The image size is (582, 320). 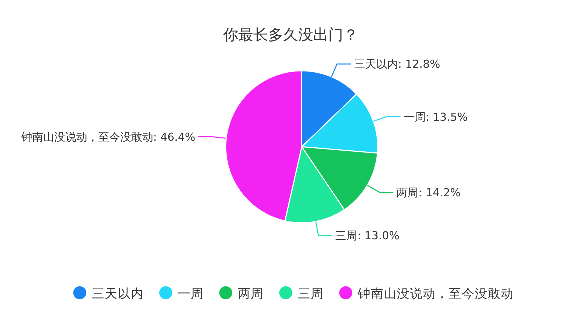 I want to click on legend-label: 三天以内, so click(x=118, y=293).